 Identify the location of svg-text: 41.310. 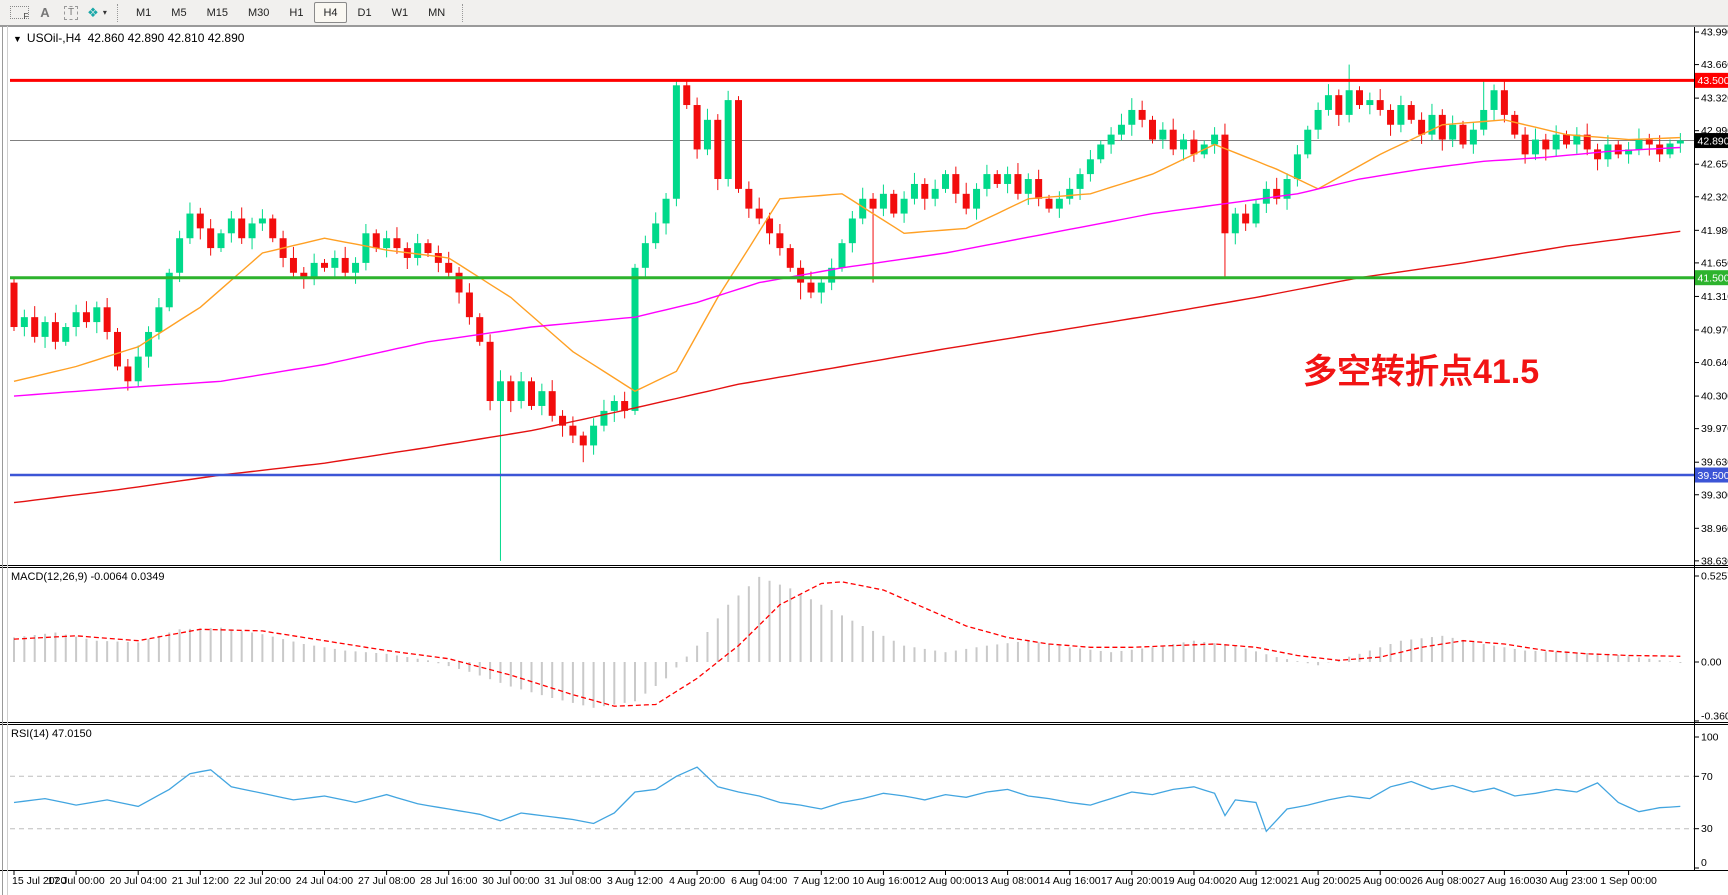
(1714, 297).